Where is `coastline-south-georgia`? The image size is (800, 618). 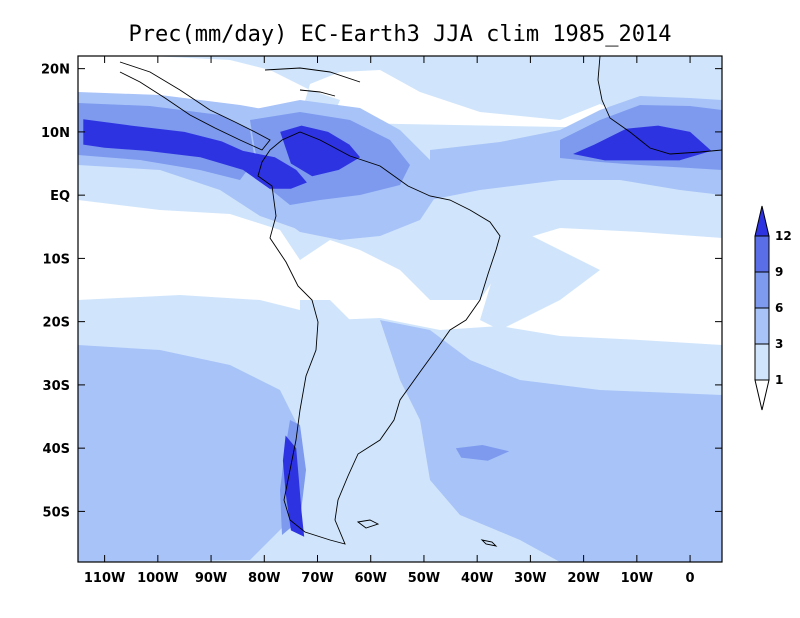
coastline-south-georgia is located at coordinates (489, 543).